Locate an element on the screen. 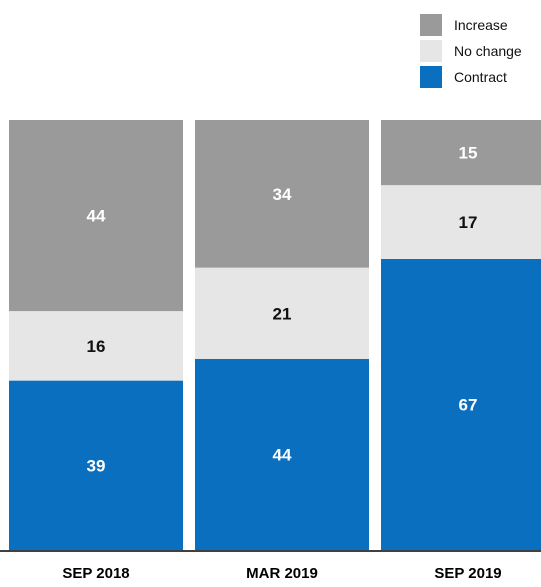 Image resolution: width=541 pixels, height=587 pixels. legend-label-increase: Increase is located at coordinates (481, 25).